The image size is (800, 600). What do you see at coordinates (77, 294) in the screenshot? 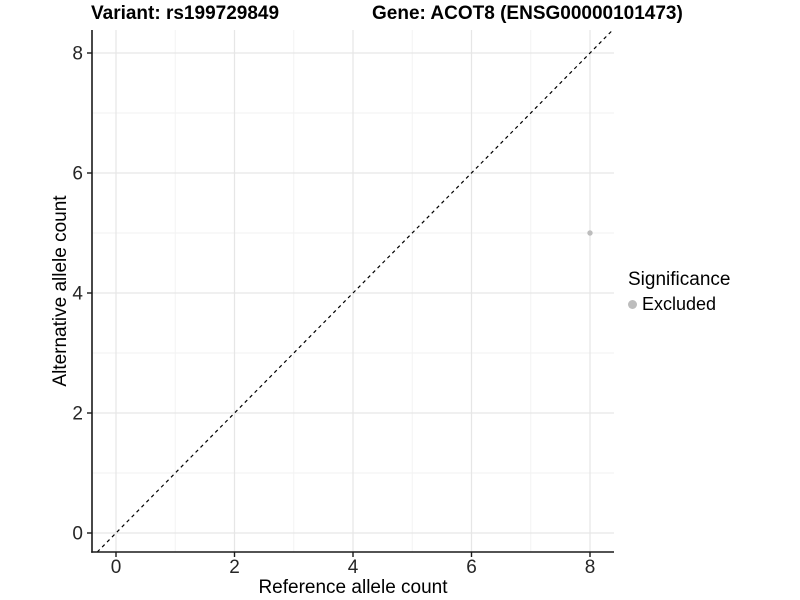
I see `y-tick-label: 4` at bounding box center [77, 294].